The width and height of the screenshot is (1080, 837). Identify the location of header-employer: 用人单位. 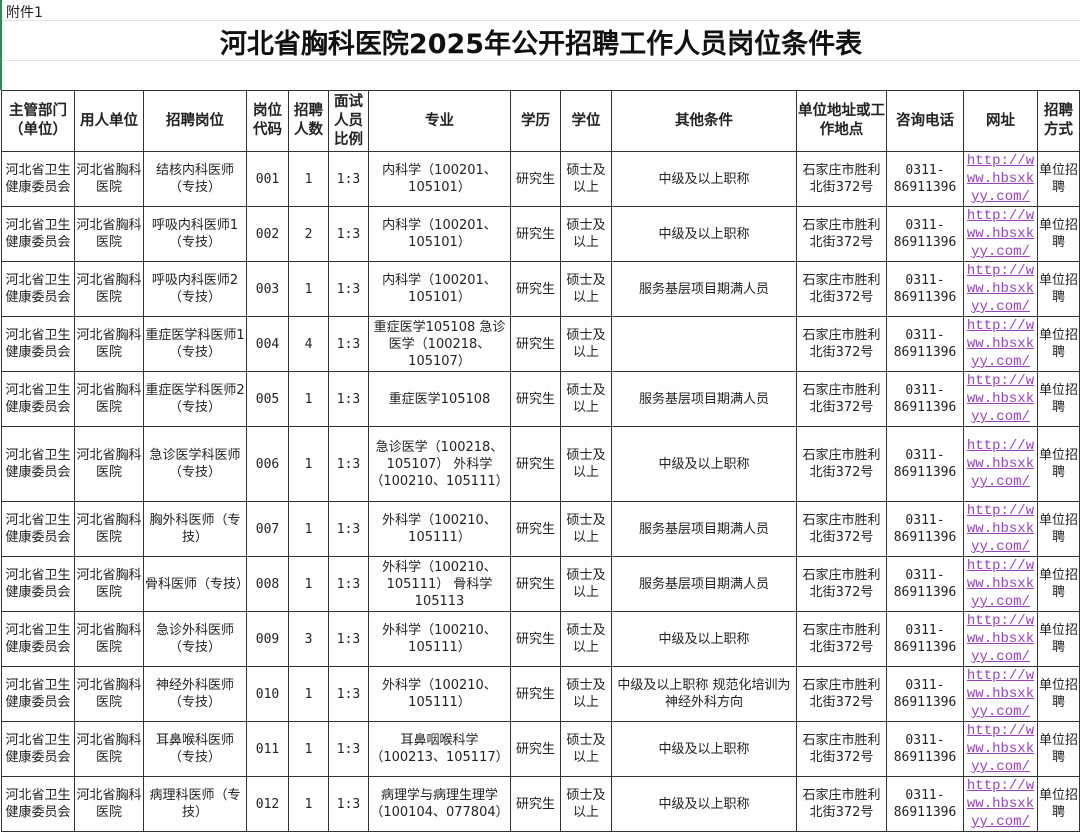
(109, 121).